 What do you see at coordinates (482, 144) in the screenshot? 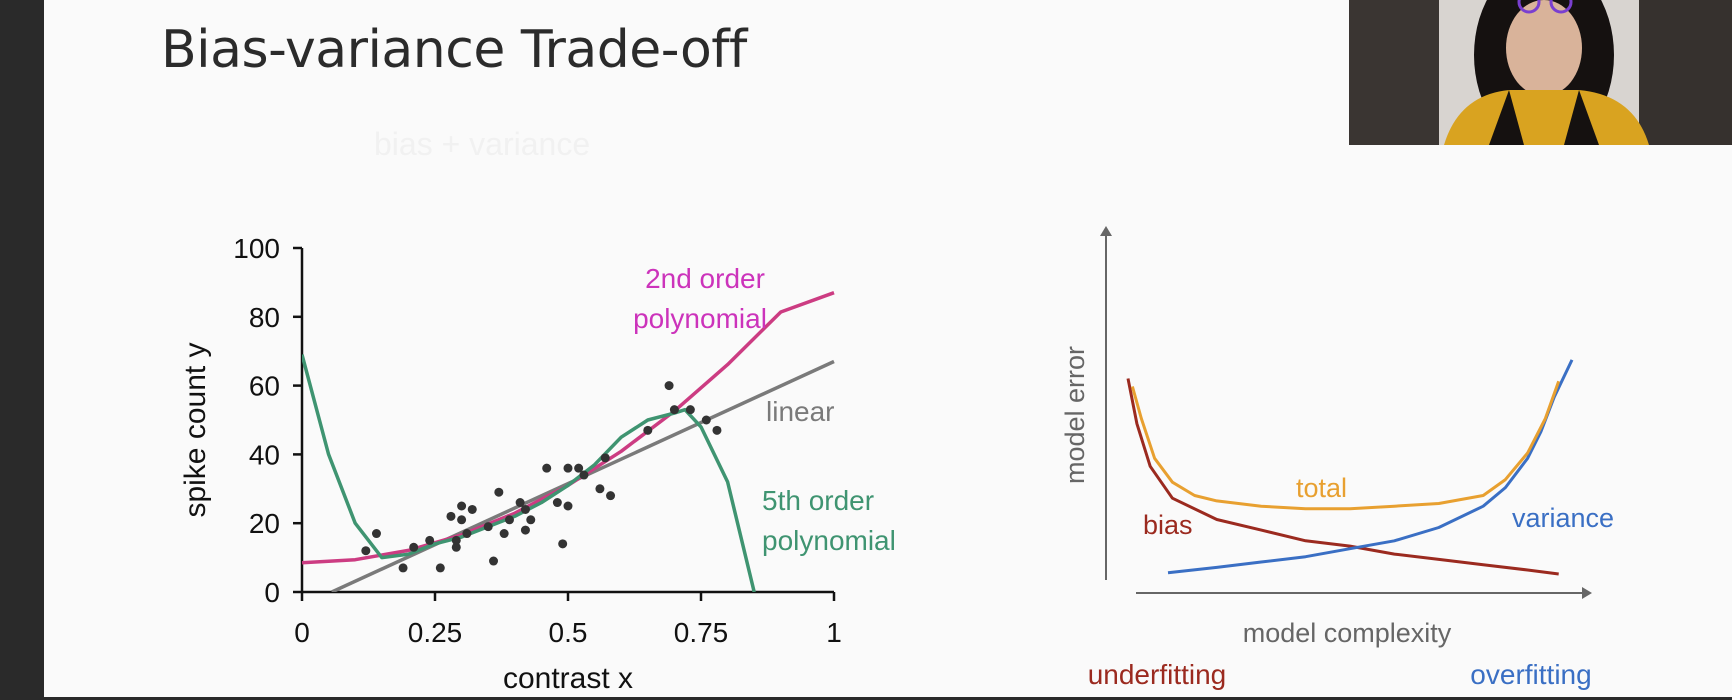
I see `faint-subtitle: bias + variance` at bounding box center [482, 144].